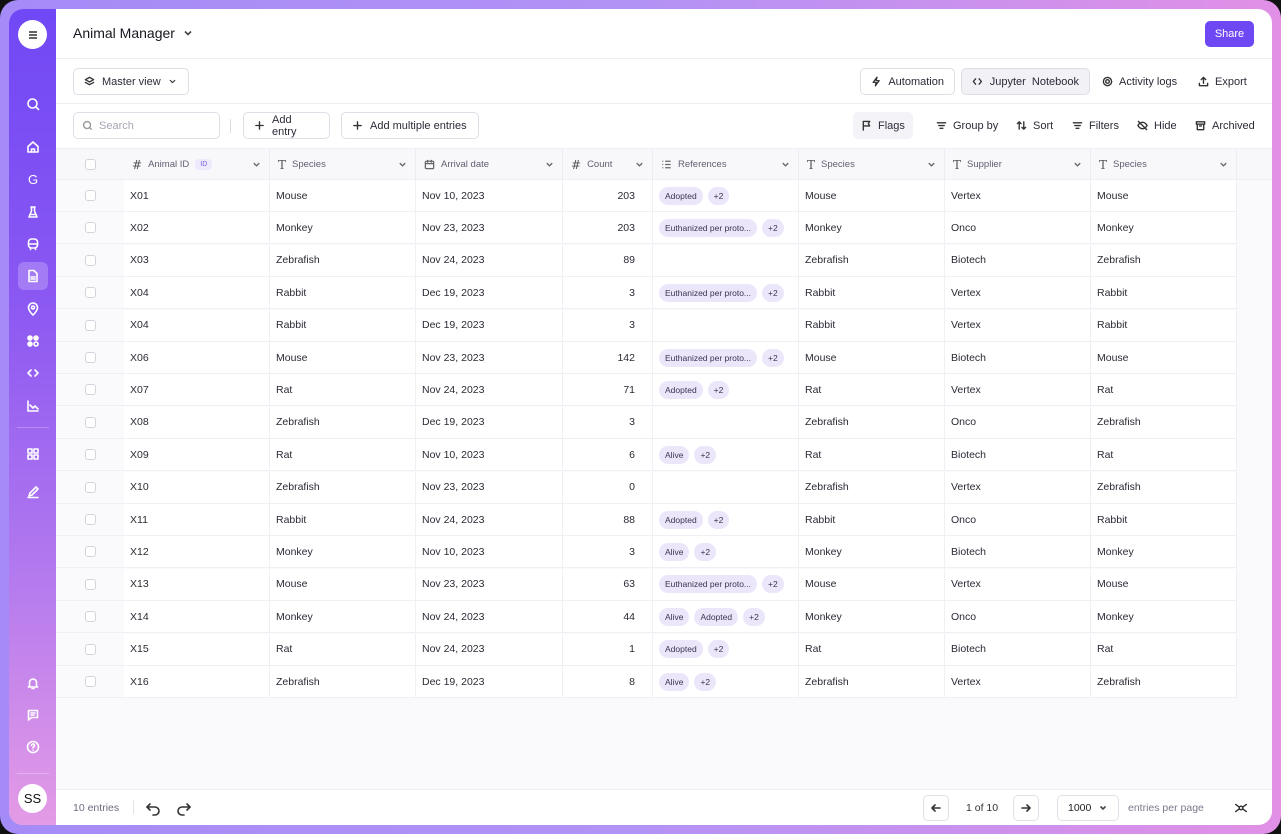  I want to click on cell-species: Rabbit, so click(343, 520).